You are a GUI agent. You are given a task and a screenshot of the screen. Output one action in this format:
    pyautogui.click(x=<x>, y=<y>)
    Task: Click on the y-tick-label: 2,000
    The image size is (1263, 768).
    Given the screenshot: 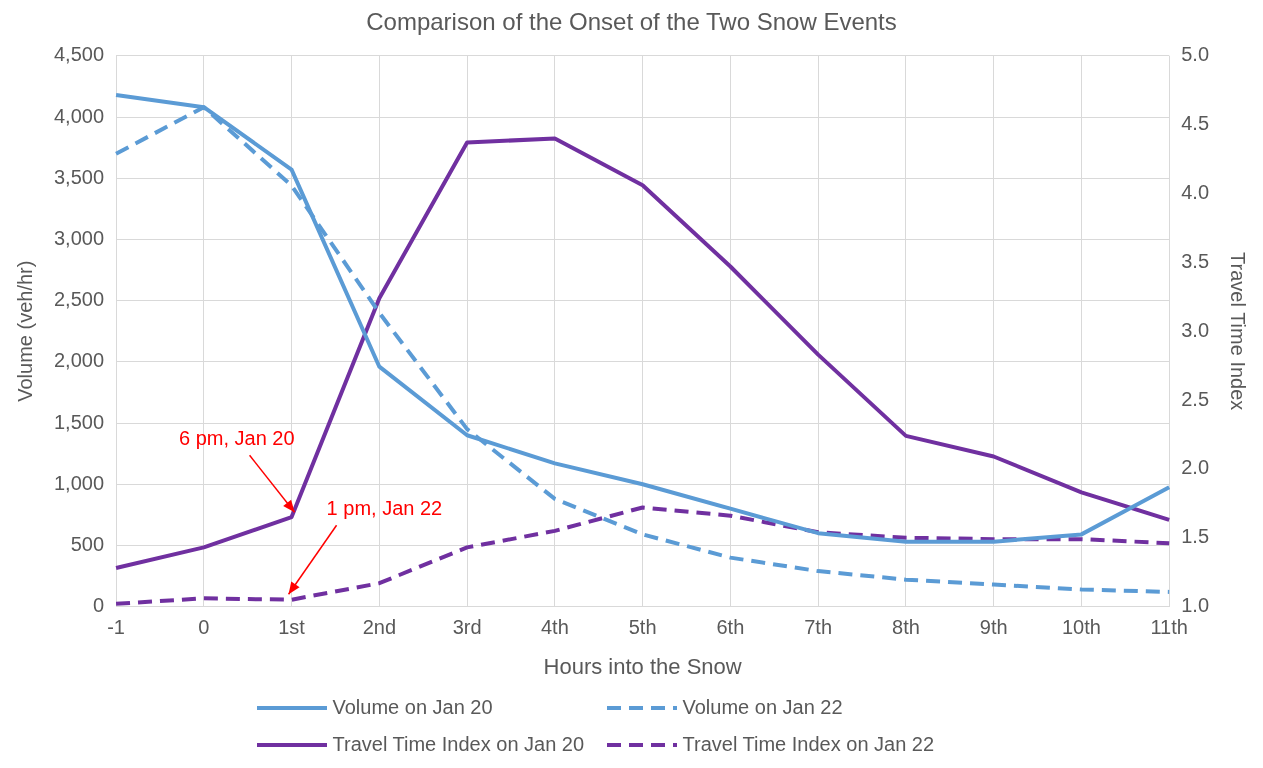 What is the action you would take?
    pyautogui.click(x=79, y=360)
    